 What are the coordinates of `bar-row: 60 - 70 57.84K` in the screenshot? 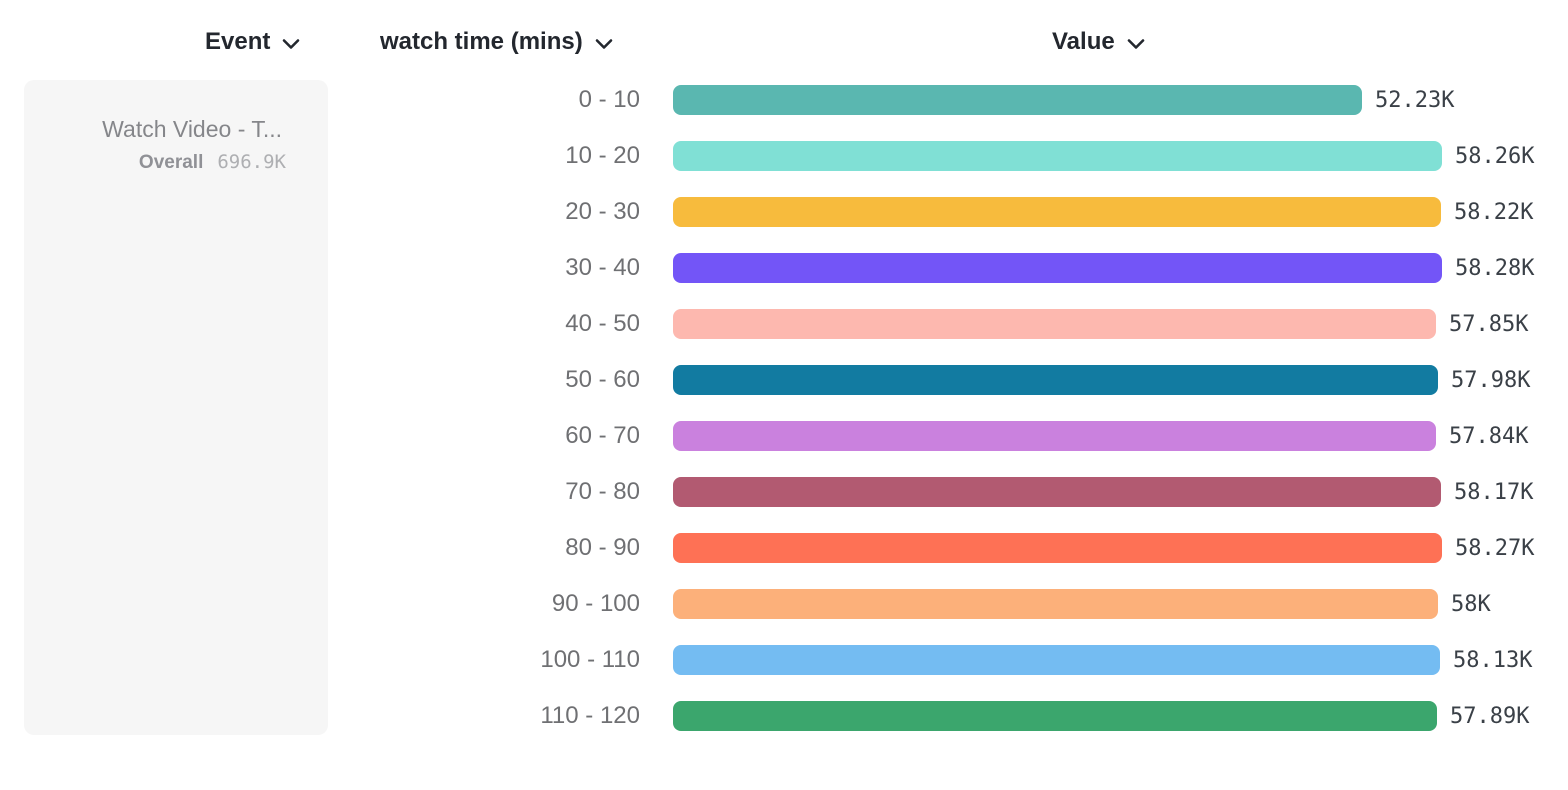 It's located at (784, 436).